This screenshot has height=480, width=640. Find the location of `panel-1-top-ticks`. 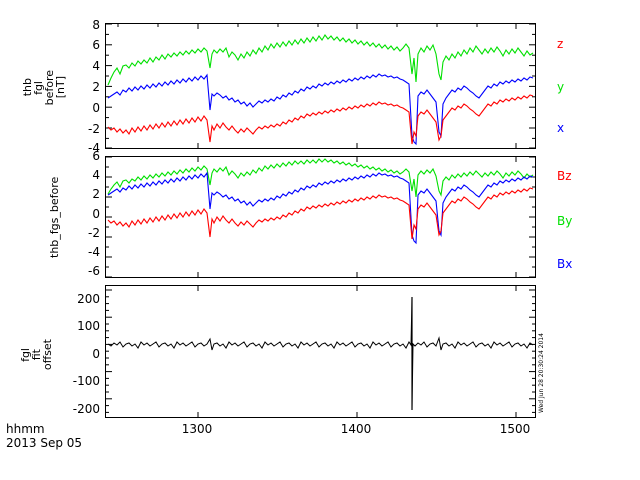

panel-1-top-ticks is located at coordinates (317, 26).